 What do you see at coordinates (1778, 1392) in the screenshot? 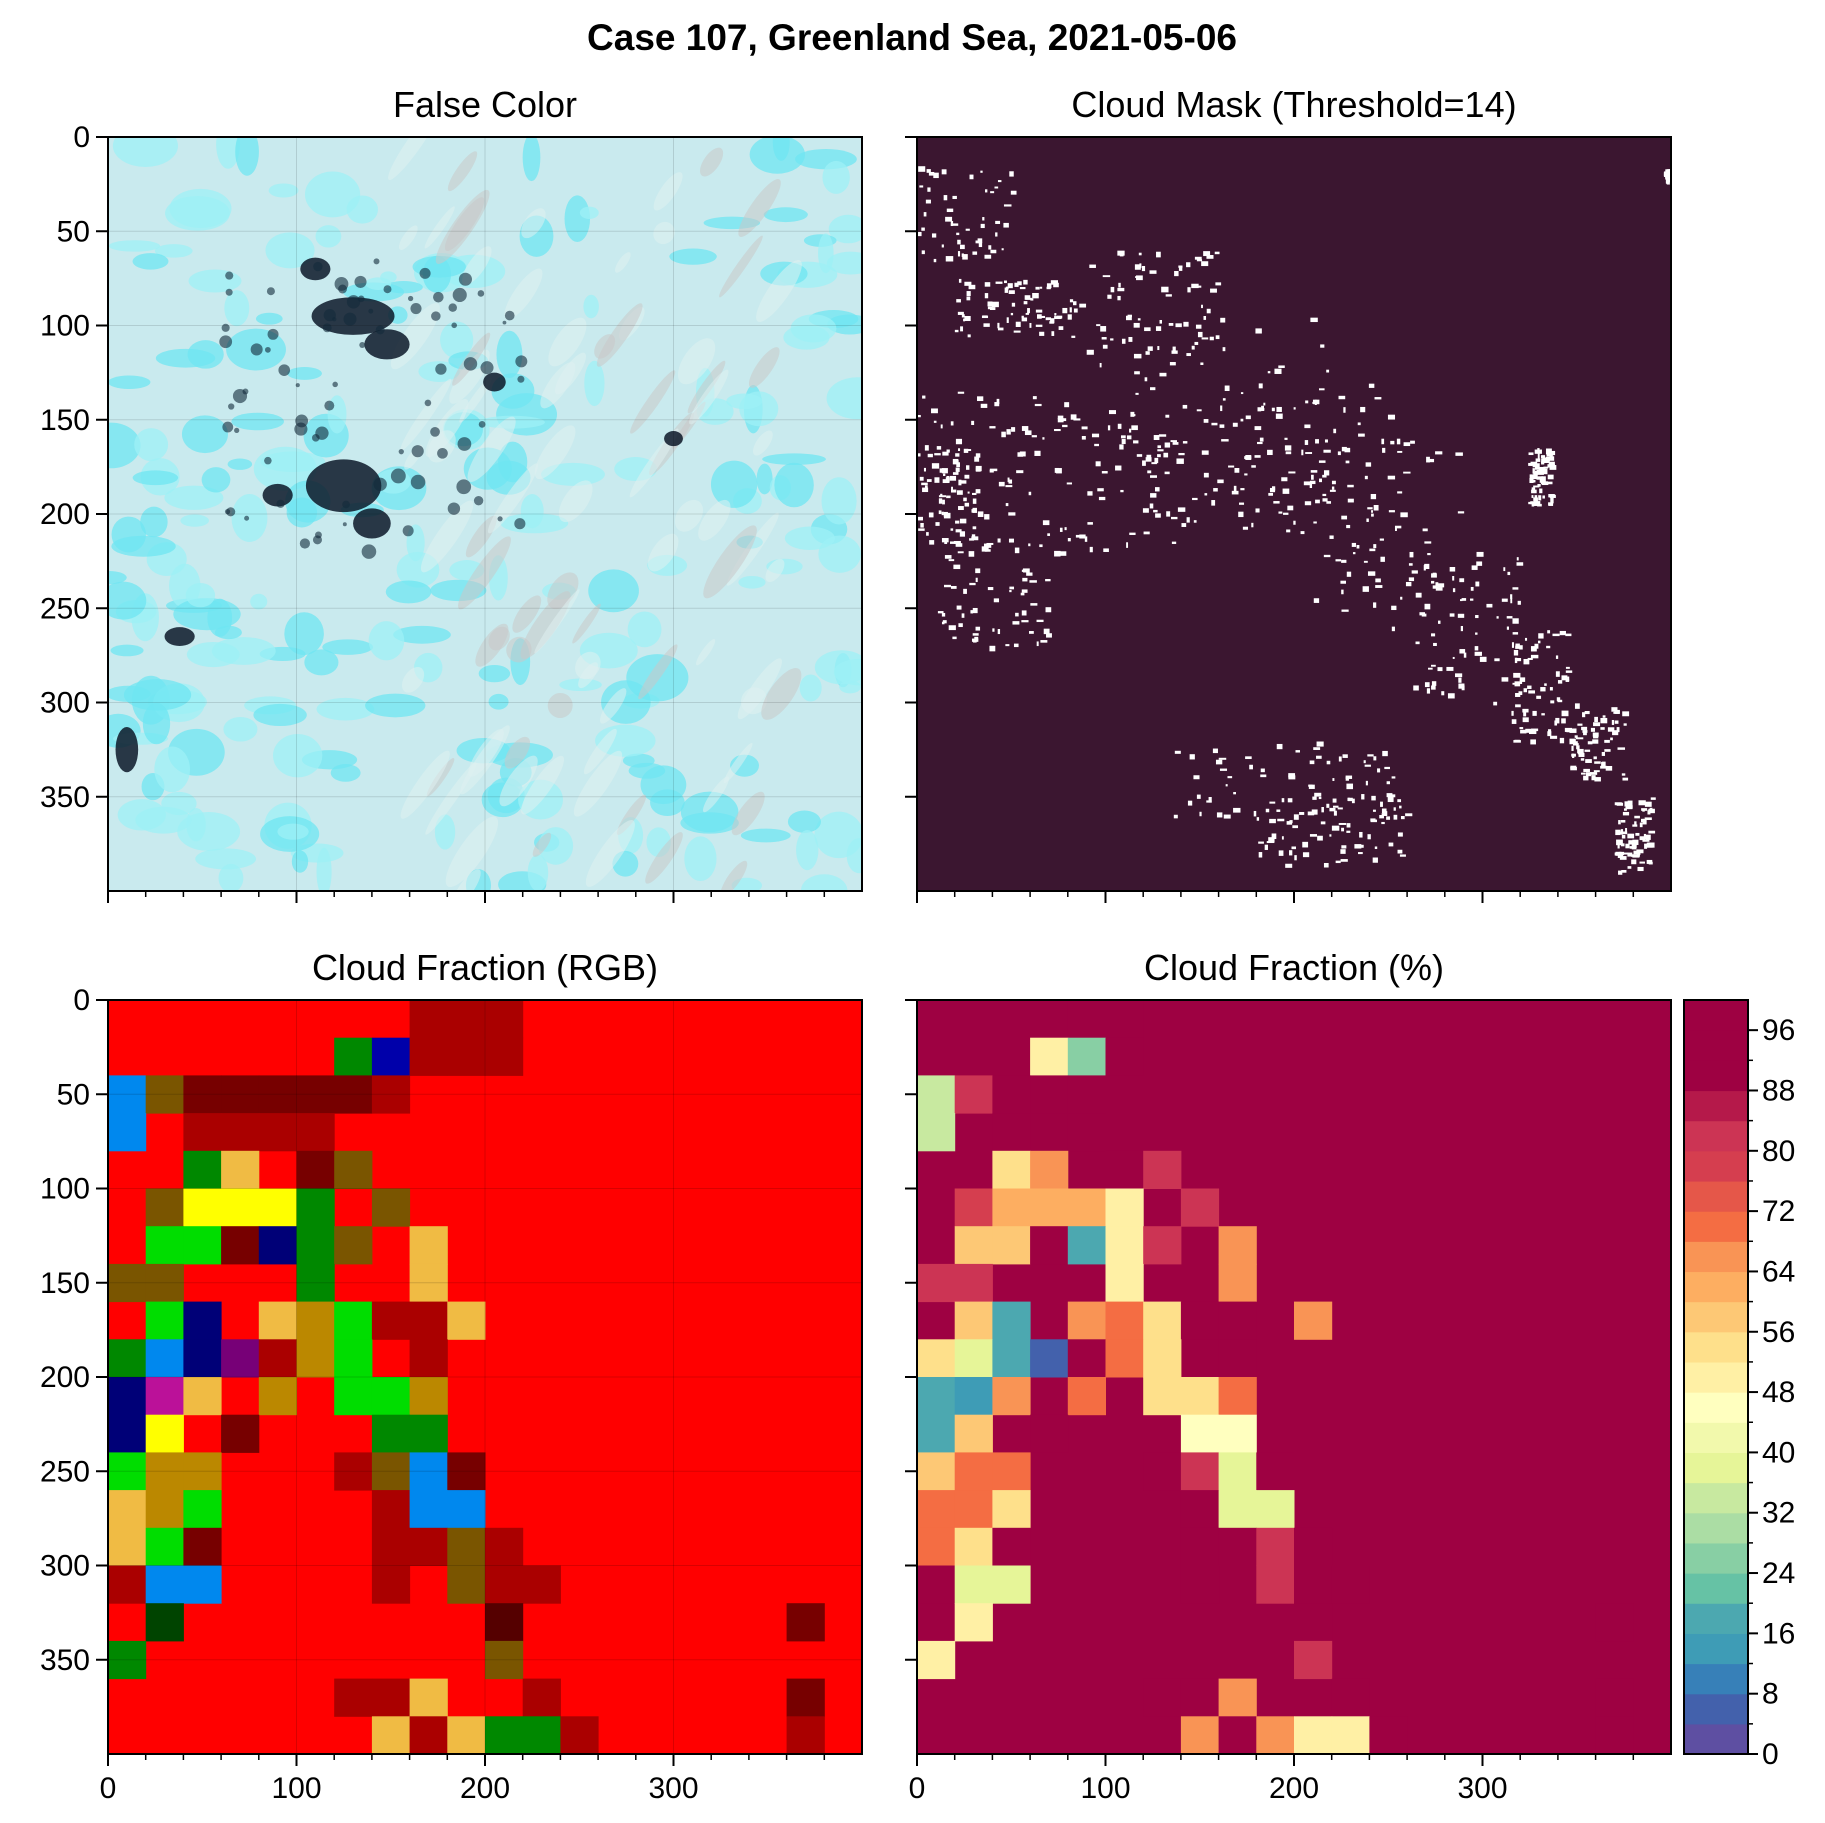
I see `colorbar-tick-label: 48` at bounding box center [1778, 1392].